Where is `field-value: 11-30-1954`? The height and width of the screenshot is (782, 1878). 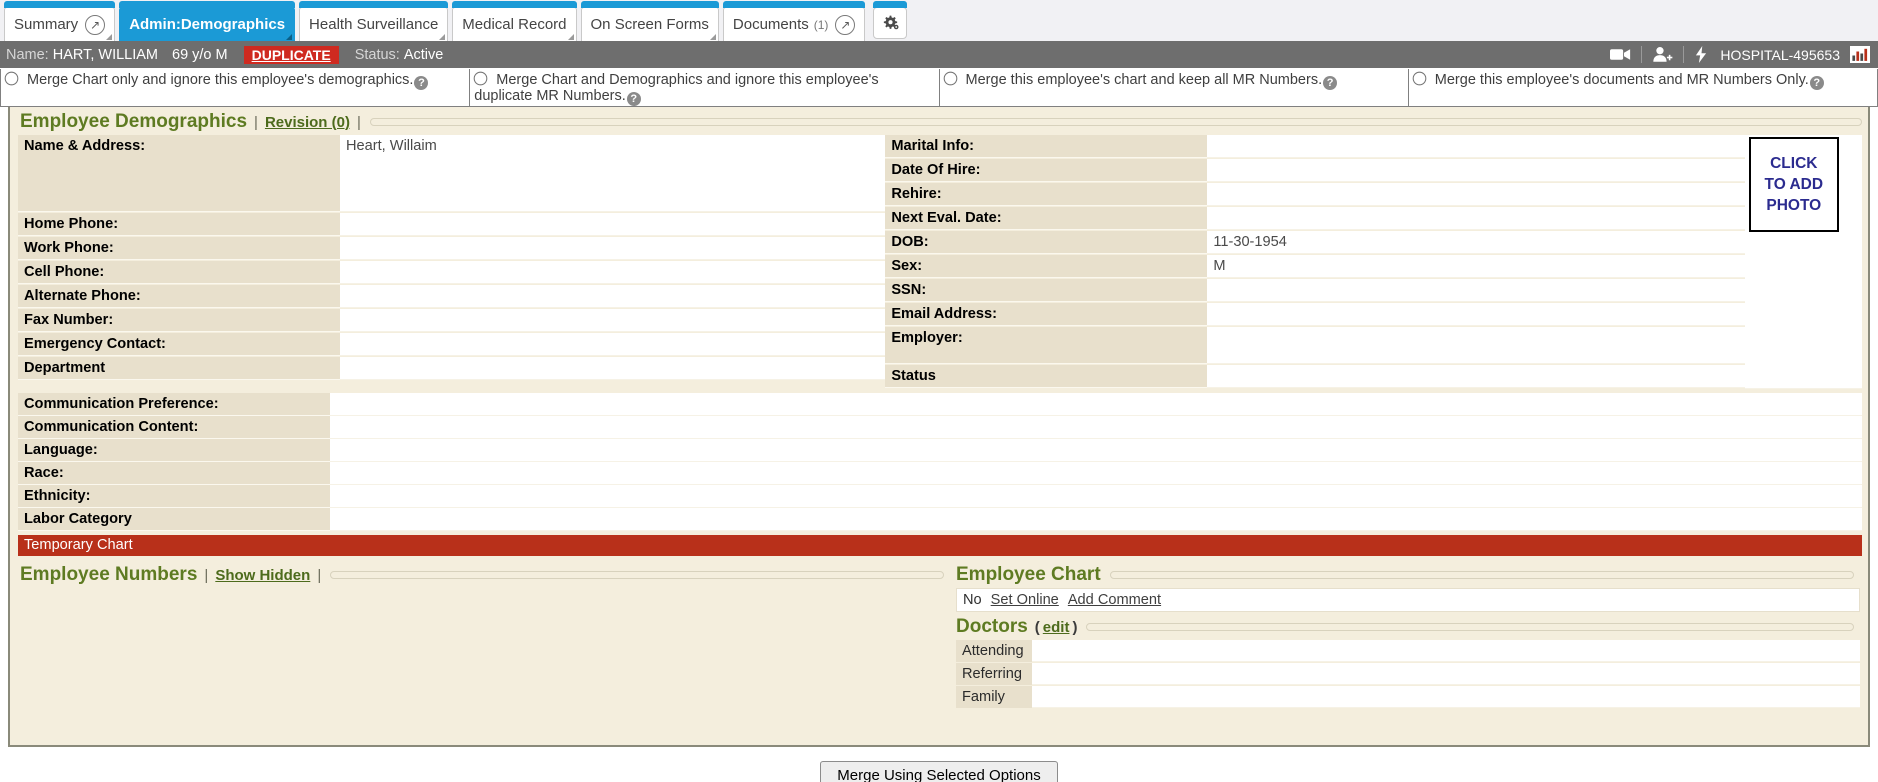
field-value: 11-30-1954 is located at coordinates (1476, 242).